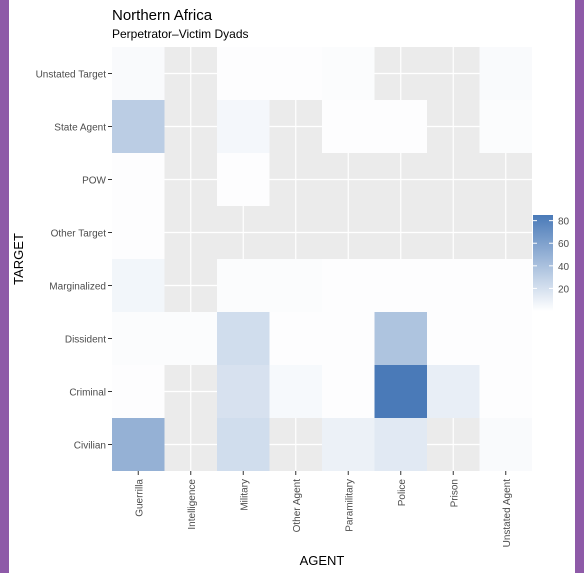 This screenshot has height=573, width=584. I want to click on legend-tick-label: 40, so click(564, 267).